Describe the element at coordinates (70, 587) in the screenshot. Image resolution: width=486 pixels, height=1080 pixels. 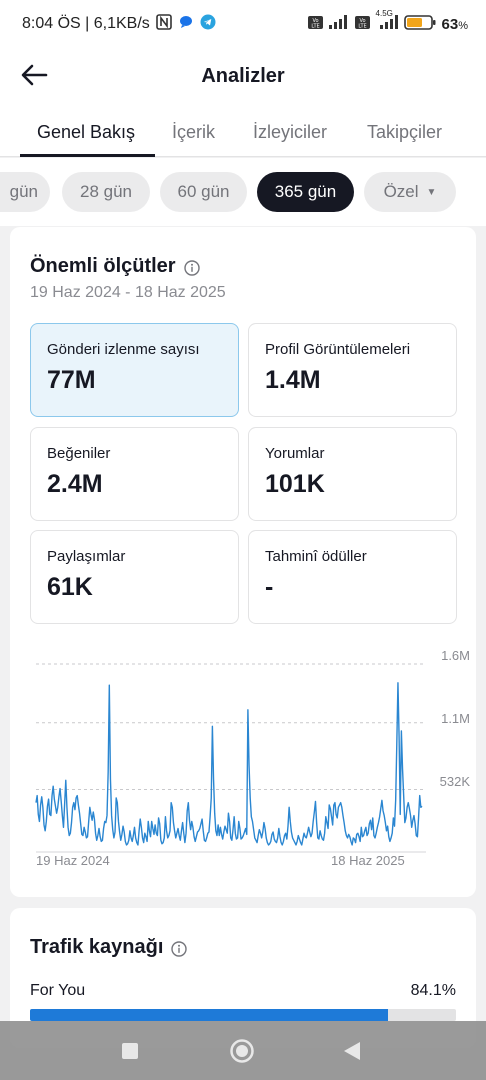
I see `metric-value: 61K` at that location.